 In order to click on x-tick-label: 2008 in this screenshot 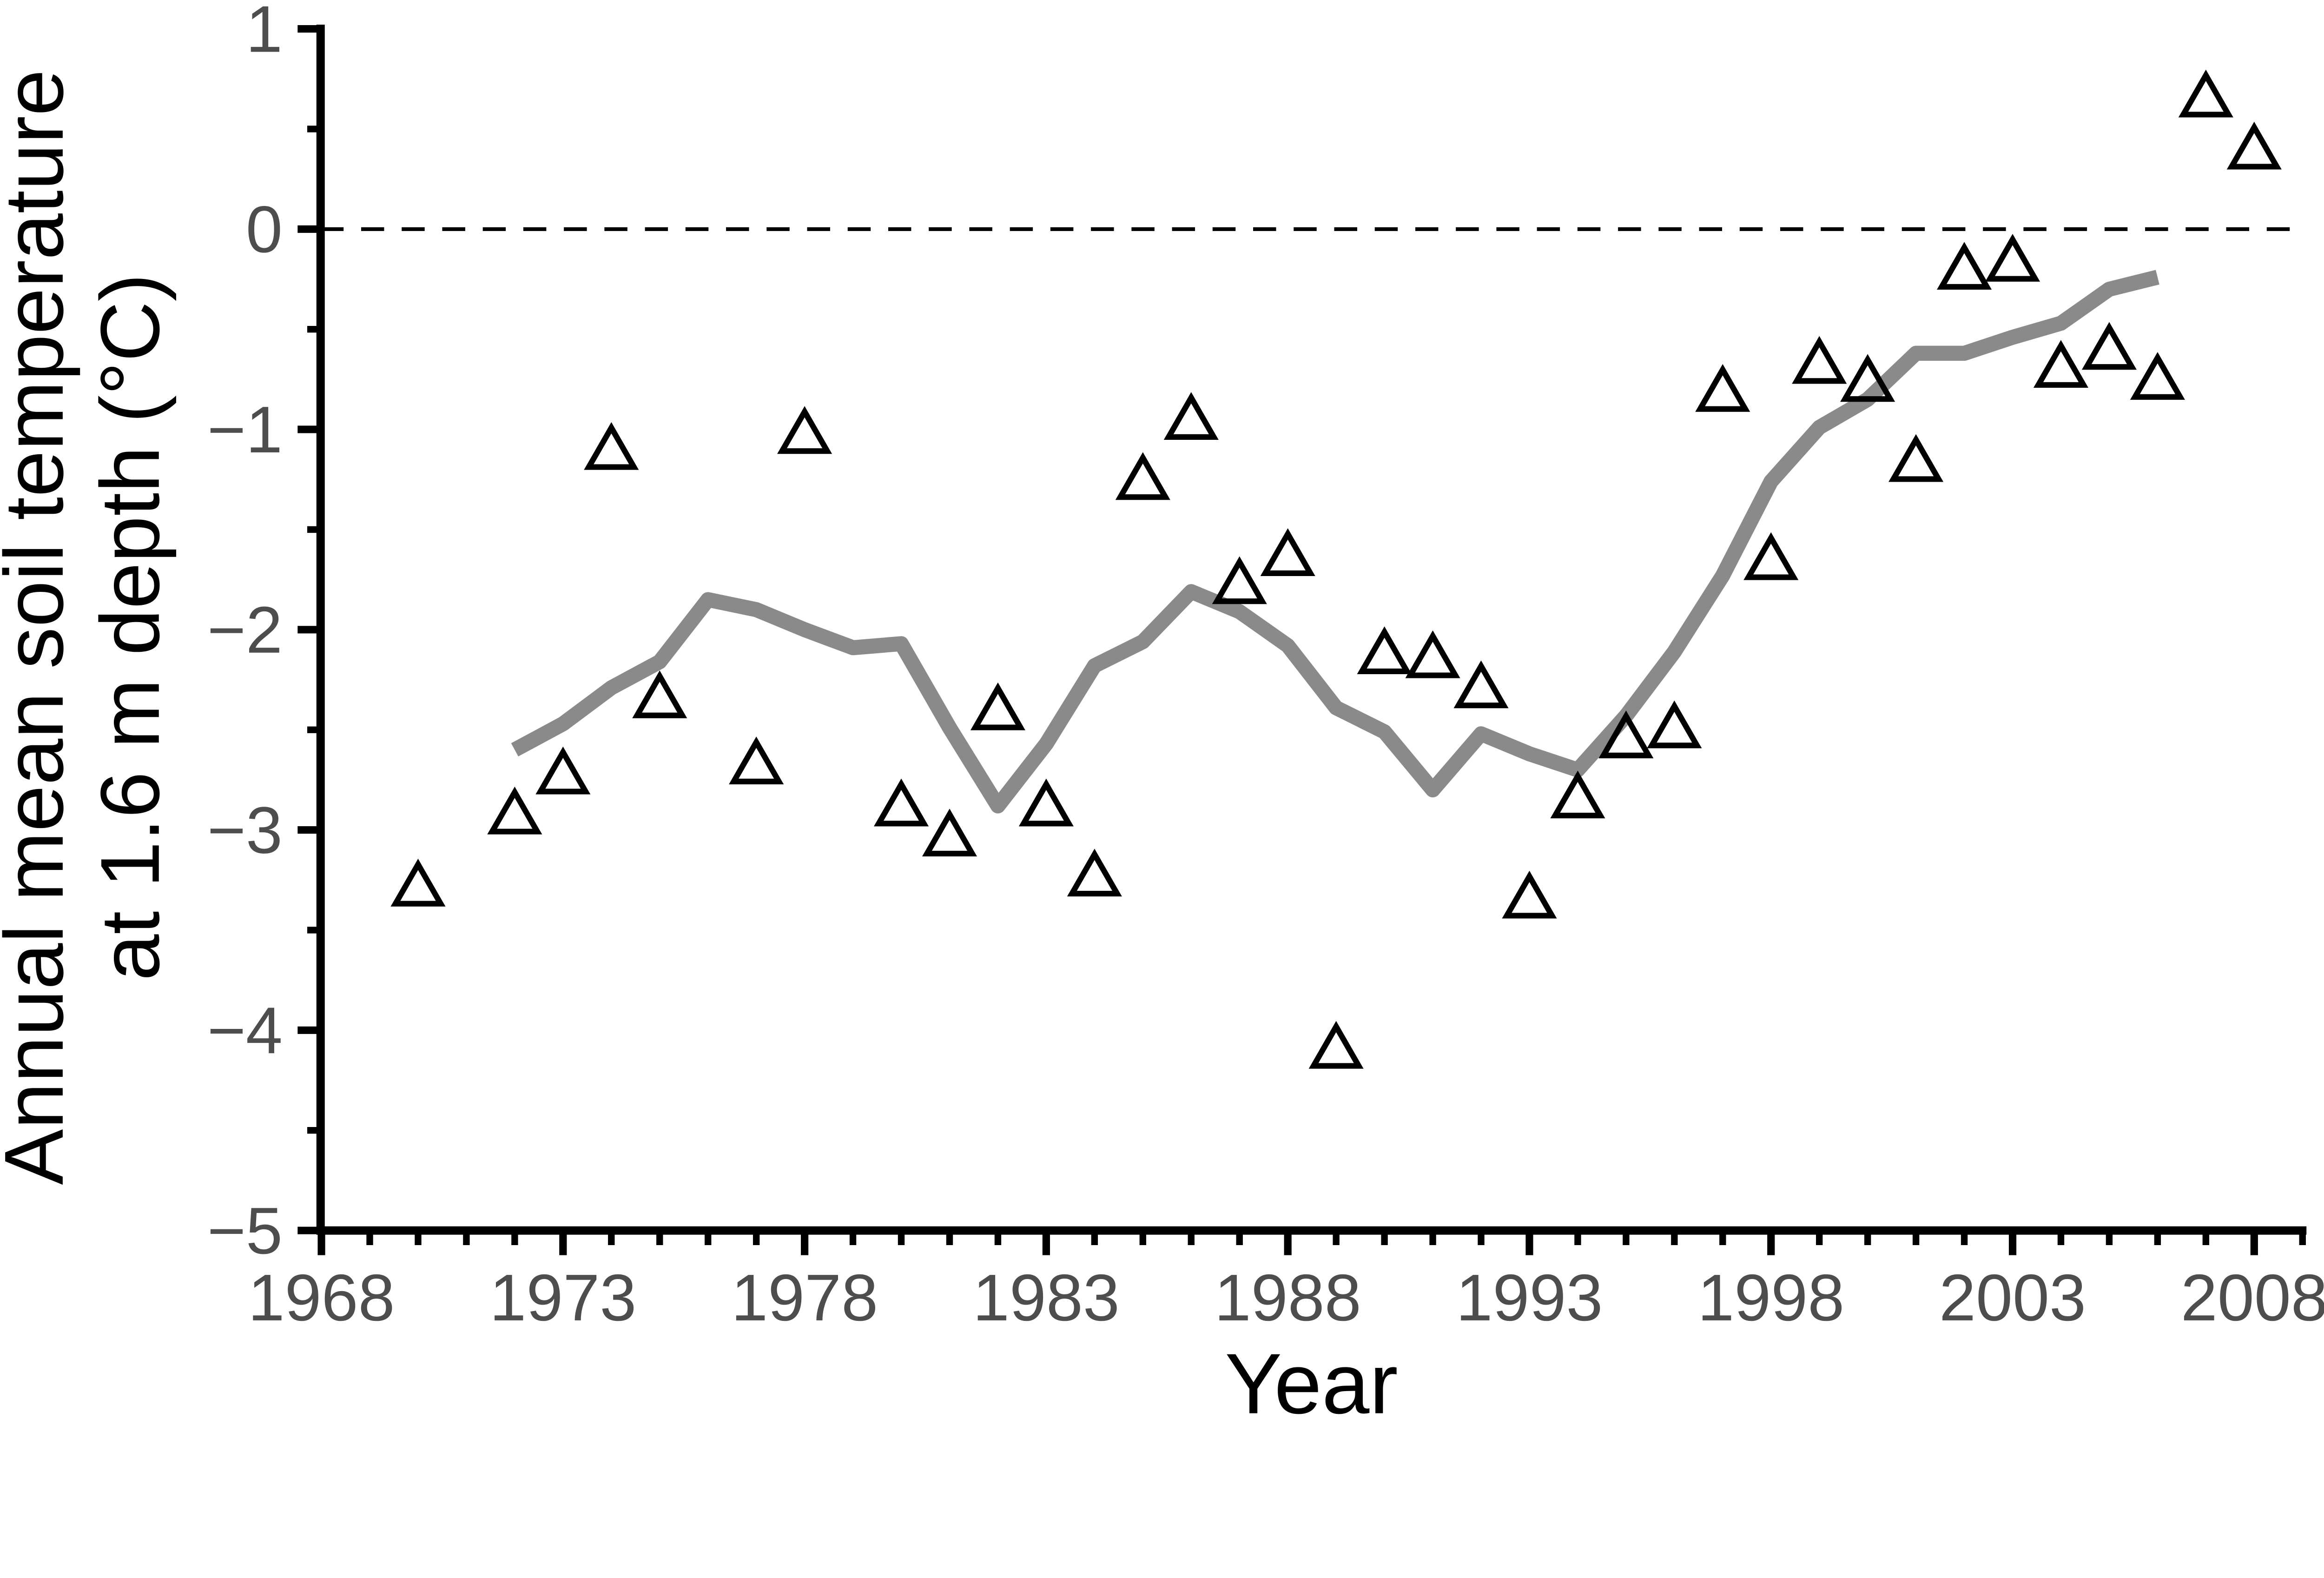, I will do `click(2252, 1298)`.